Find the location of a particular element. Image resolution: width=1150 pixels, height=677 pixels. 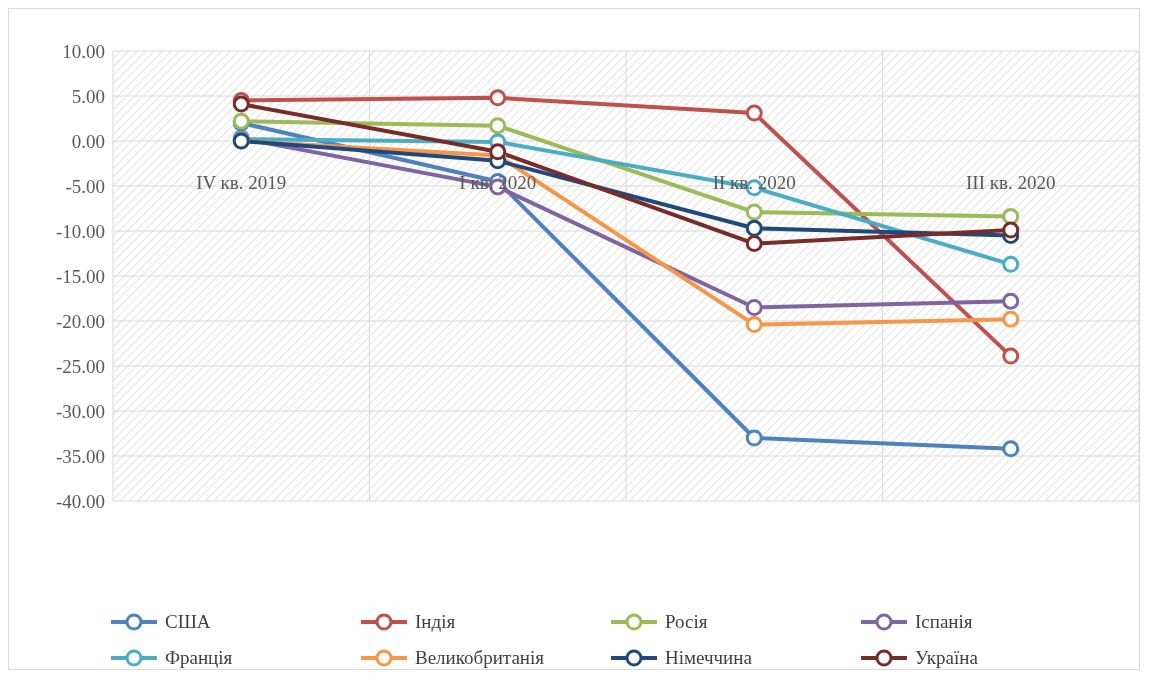

legend-label: Франція is located at coordinates (199, 658).